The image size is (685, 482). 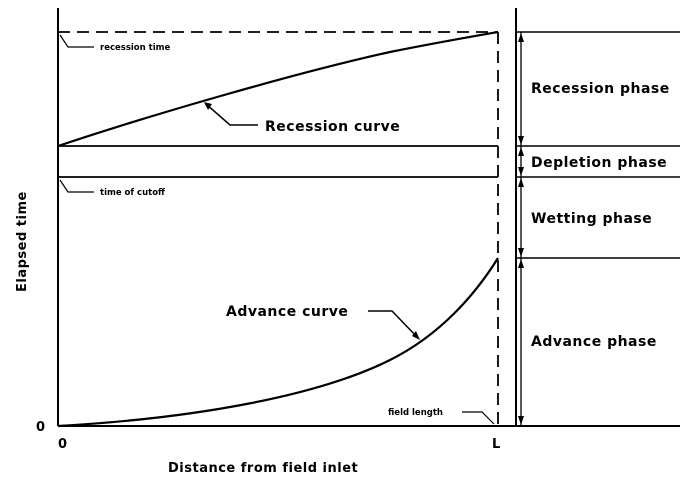 What do you see at coordinates (76, 41) in the screenshot?
I see `recession-time-leader` at bounding box center [76, 41].